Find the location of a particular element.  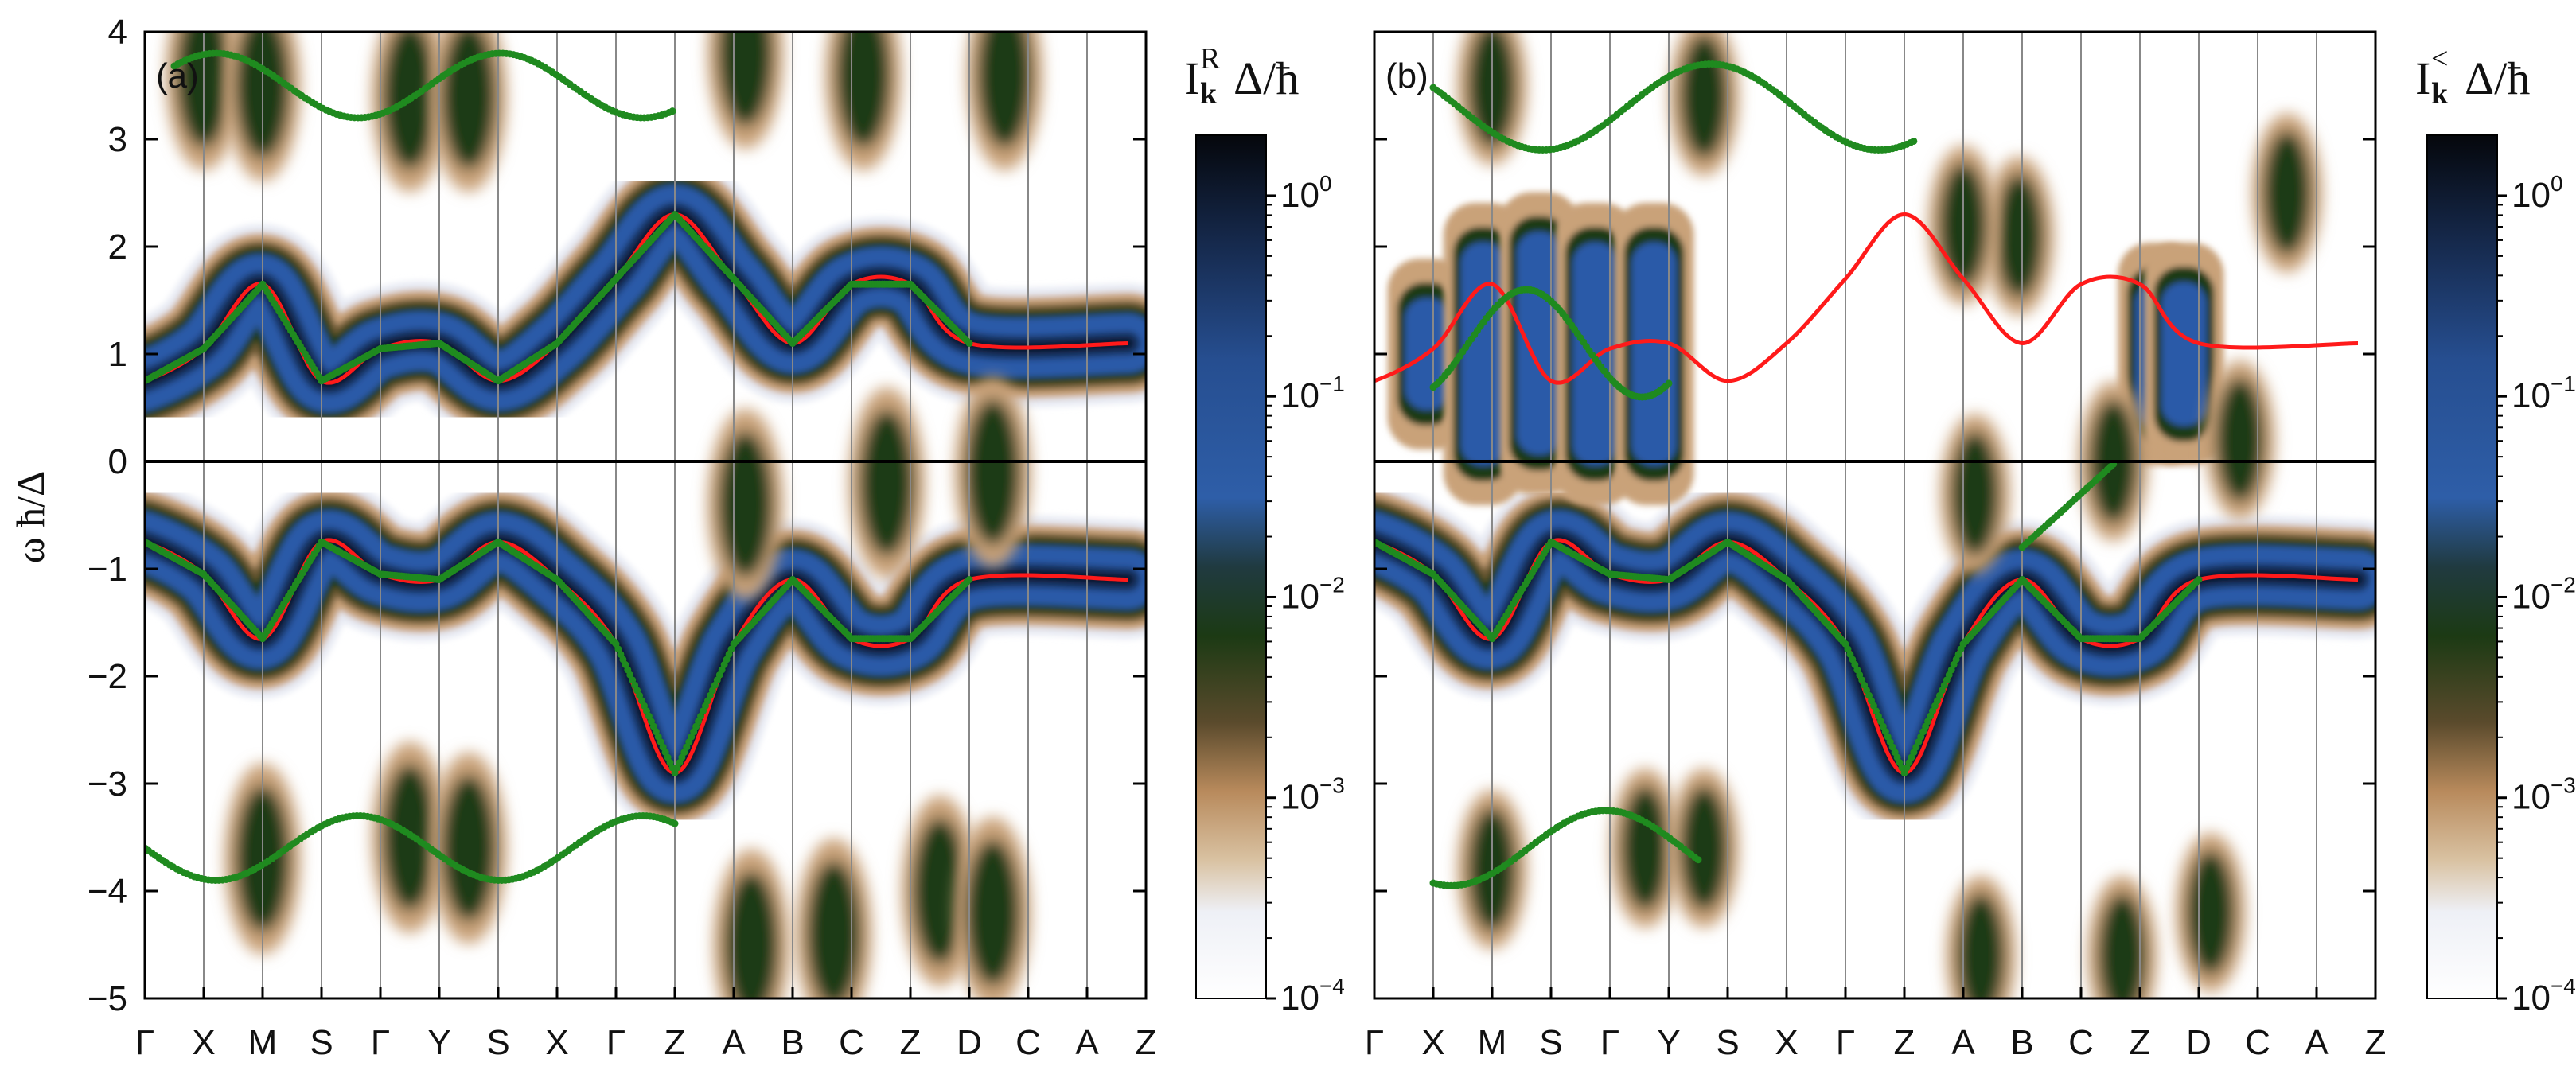

y-tick-label: 3 is located at coordinates (117, 140).